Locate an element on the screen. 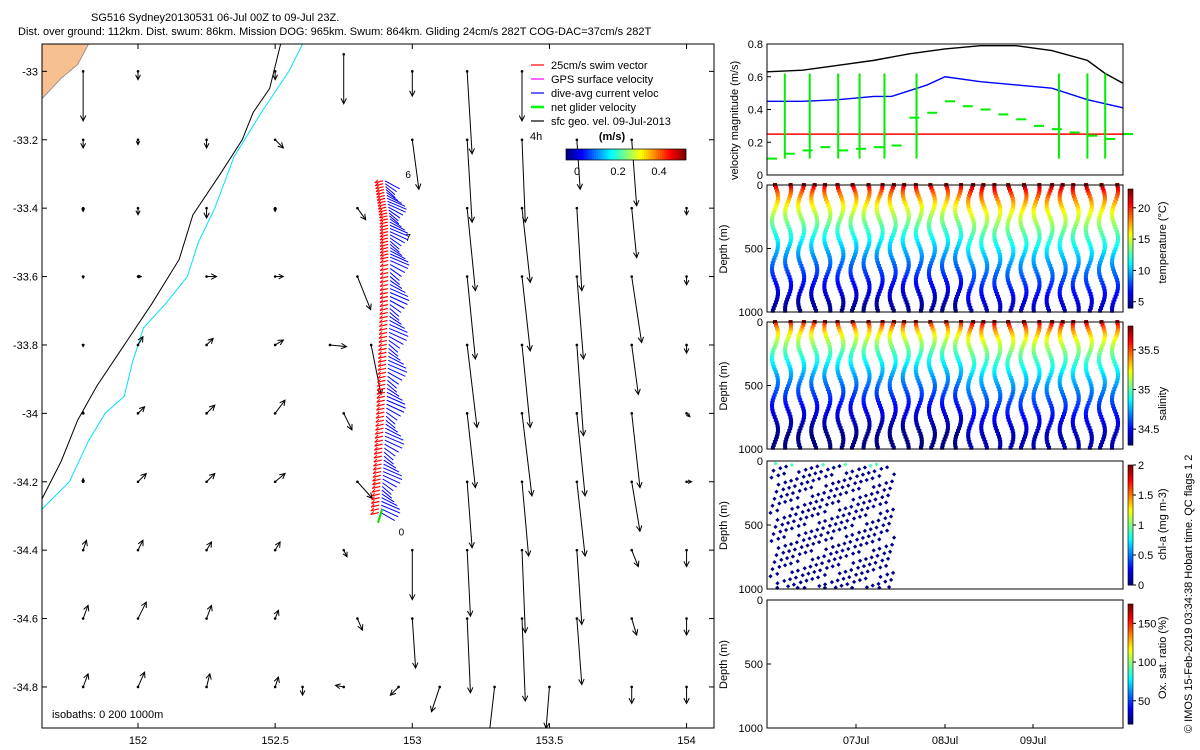 This screenshot has width=1200, height=750. sfc-vector-shaft is located at coordinates (280, 478).